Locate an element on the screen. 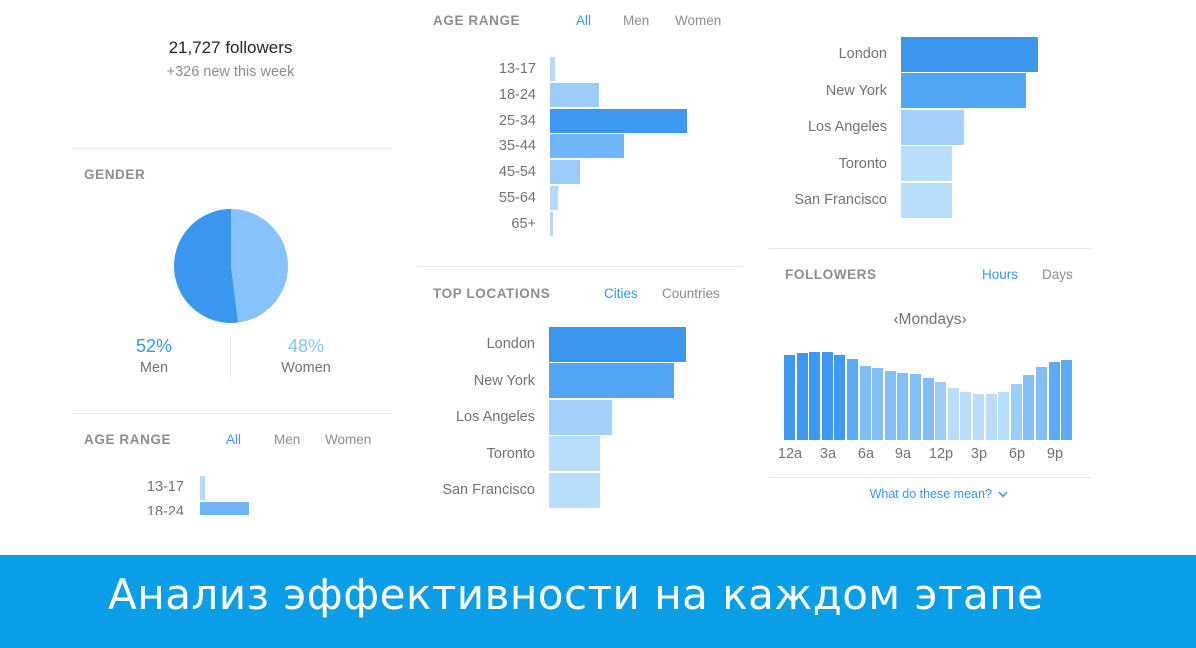 Image resolution: width=1196 pixels, height=648 pixels. hour-label: 12p is located at coordinates (941, 454).